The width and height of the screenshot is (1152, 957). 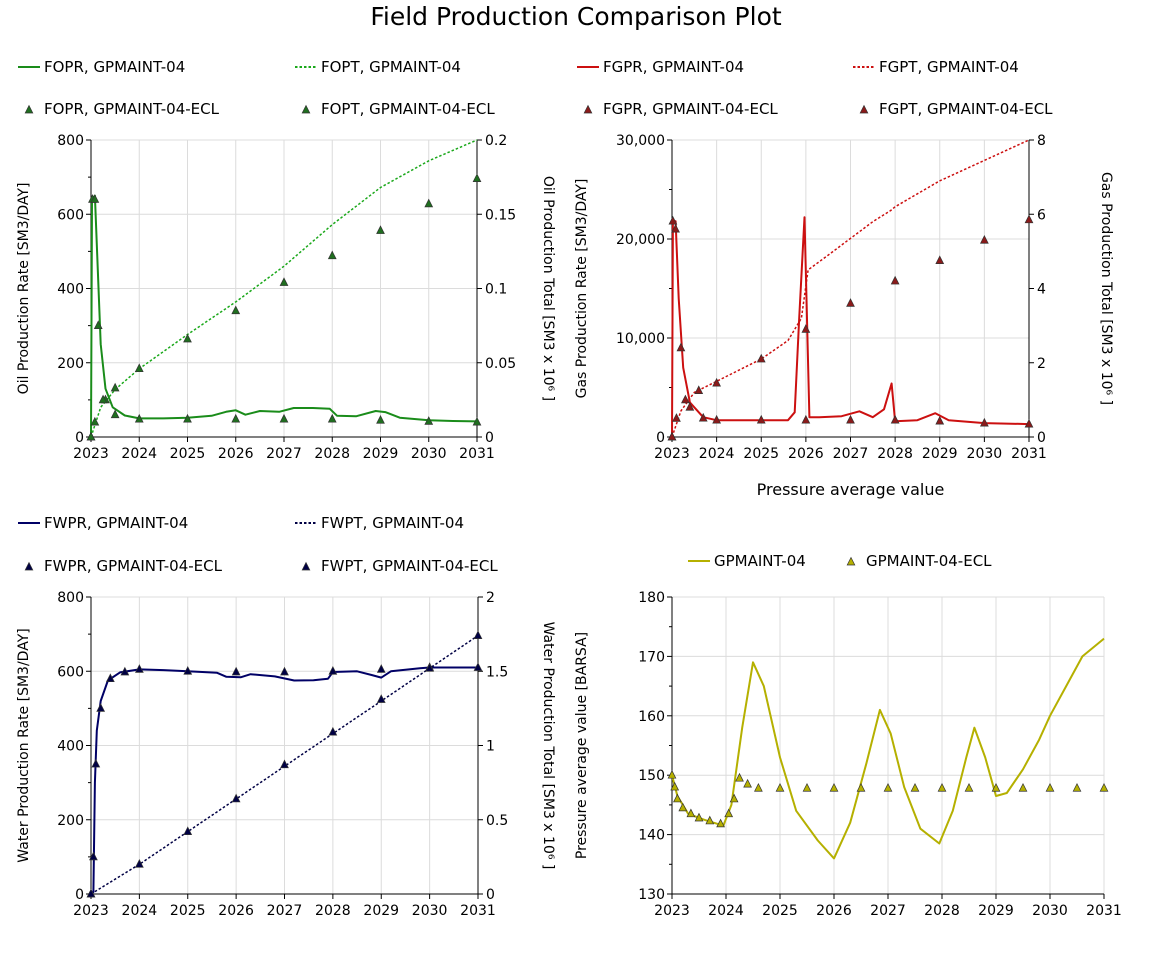 I want to click on legend-label: FOPR, GPMAINT-04, so click(x=114, y=67).